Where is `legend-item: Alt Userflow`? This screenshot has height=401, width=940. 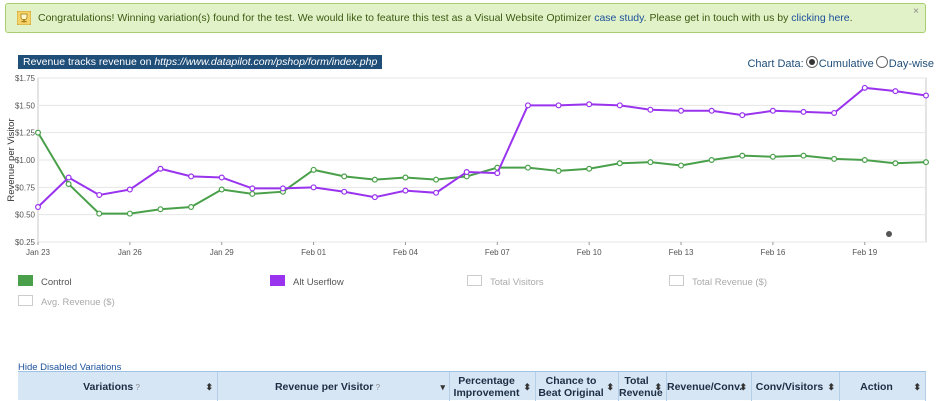
legend-item: Alt Userflow is located at coordinates (307, 281).